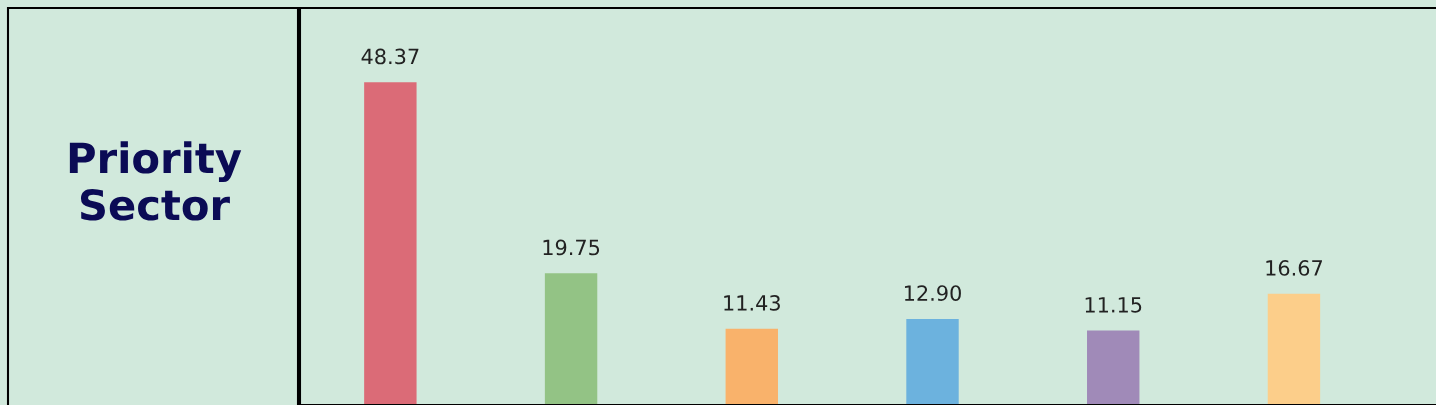 Image resolution: width=1436 pixels, height=405 pixels. Describe the element at coordinates (932, 293) in the screenshot. I see `data-label: 12.90` at that location.